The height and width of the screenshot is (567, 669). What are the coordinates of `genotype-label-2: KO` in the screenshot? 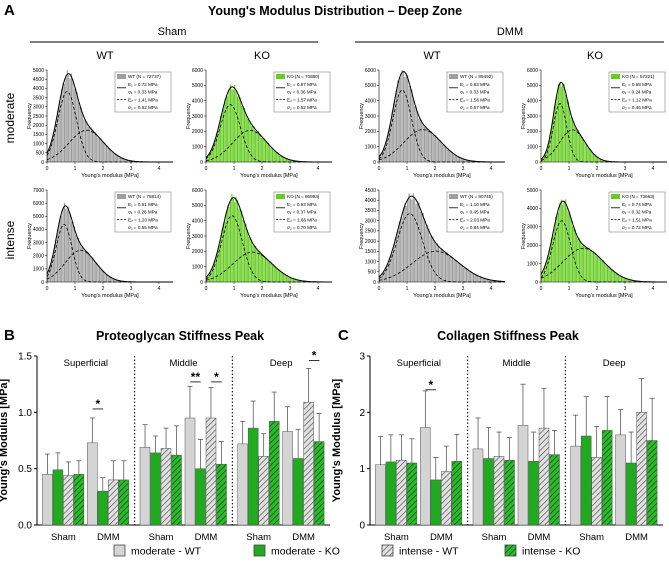 It's located at (262, 56).